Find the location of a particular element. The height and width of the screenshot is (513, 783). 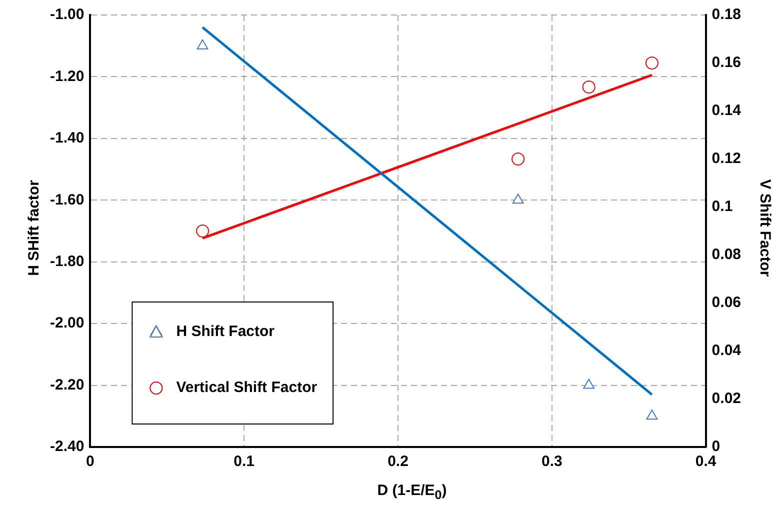

y2-tick-label: 0 is located at coordinates (716, 447).